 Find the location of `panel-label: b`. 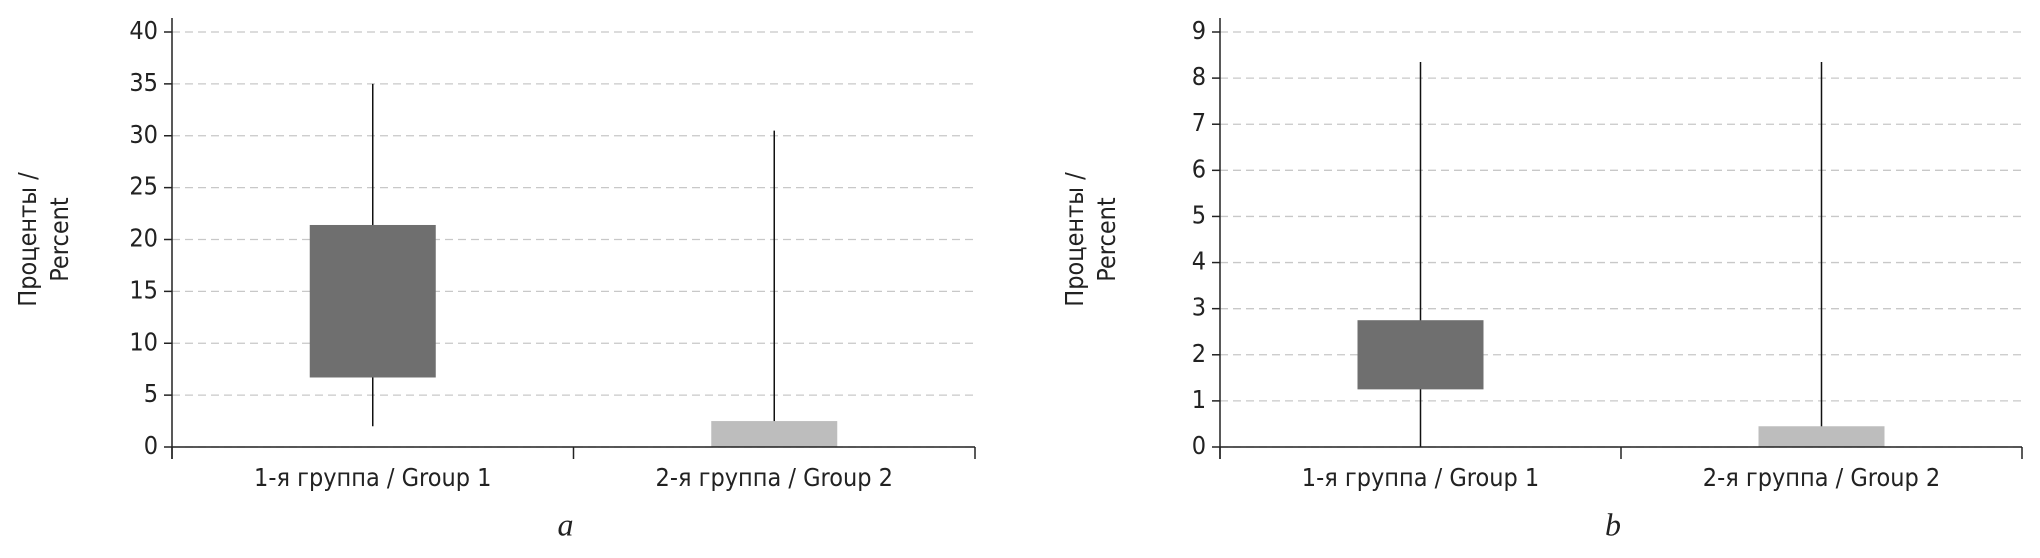

panel-label: b is located at coordinates (1613, 524).